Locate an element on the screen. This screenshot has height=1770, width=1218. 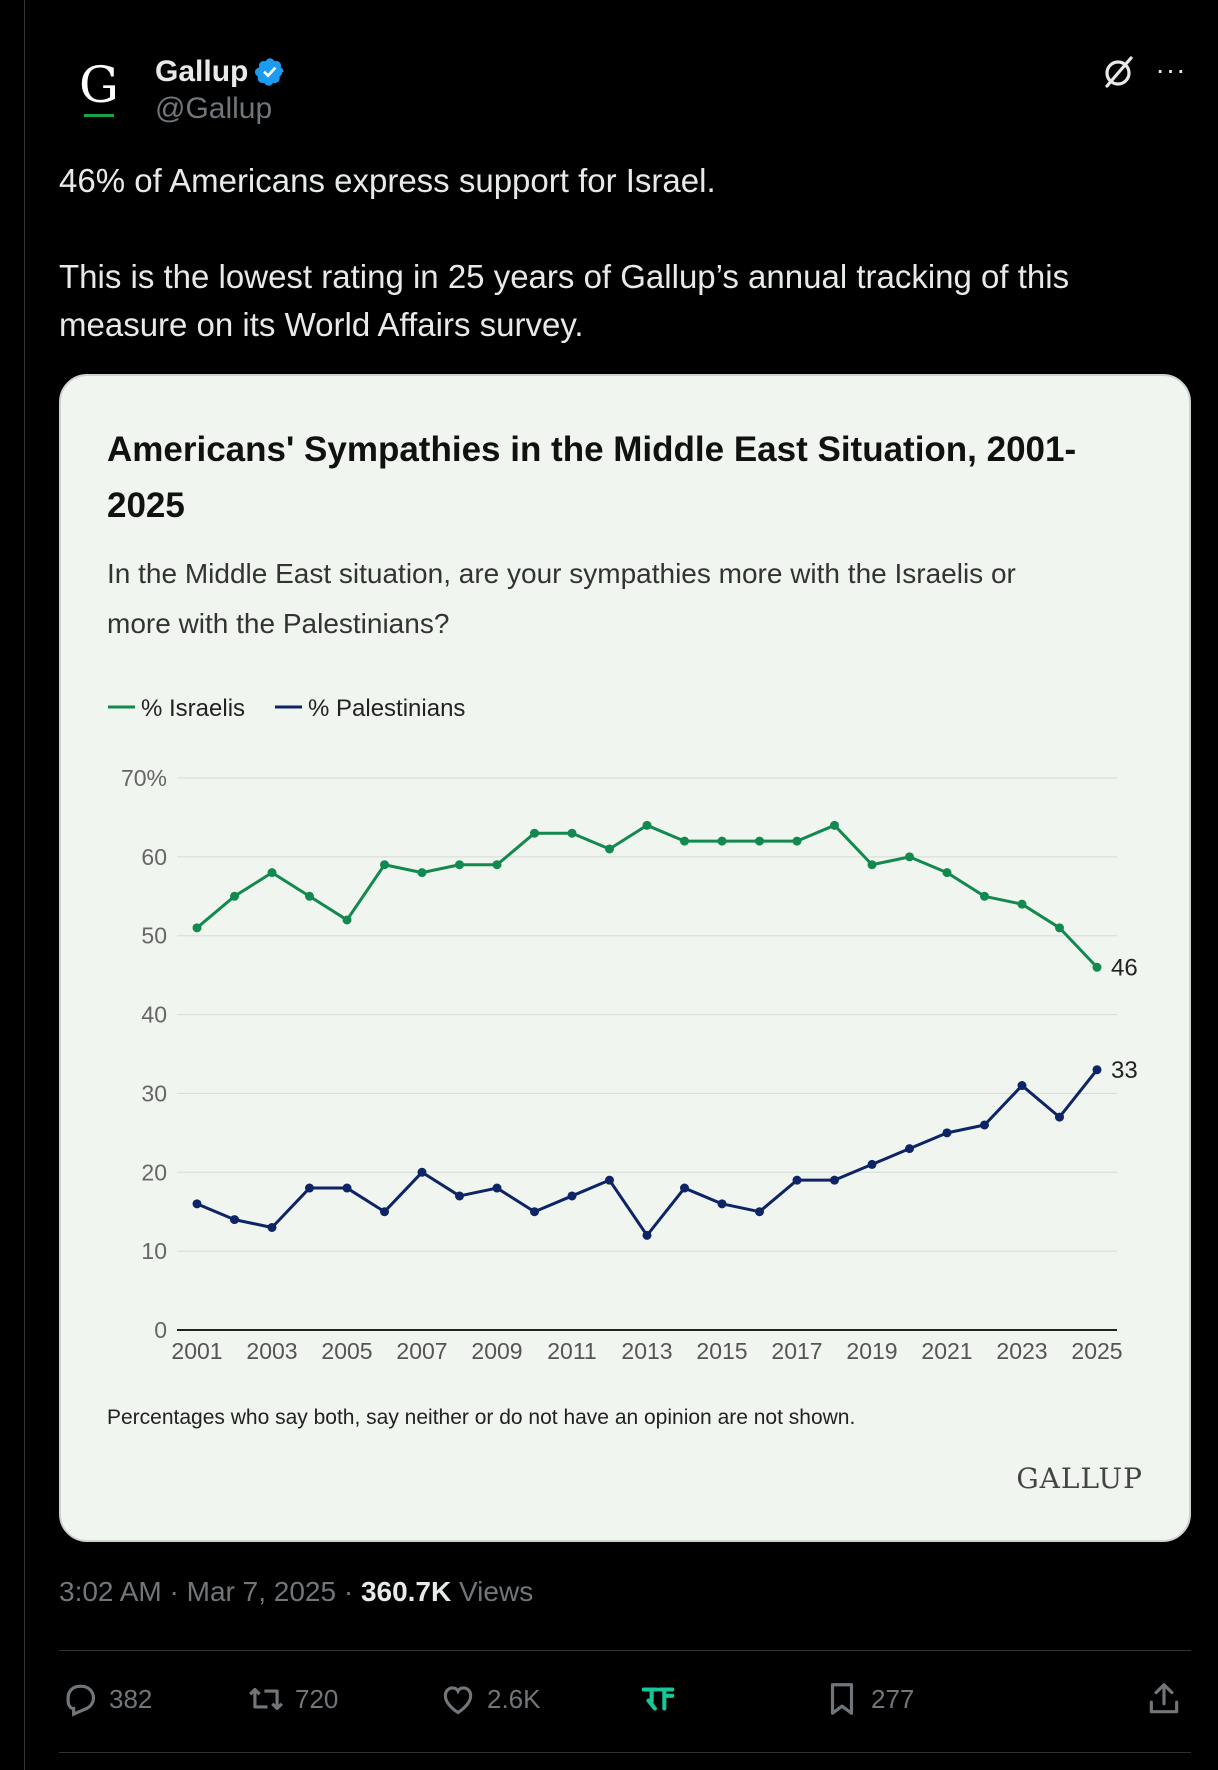
chart-title-line-2: 2025 is located at coordinates (146, 505).